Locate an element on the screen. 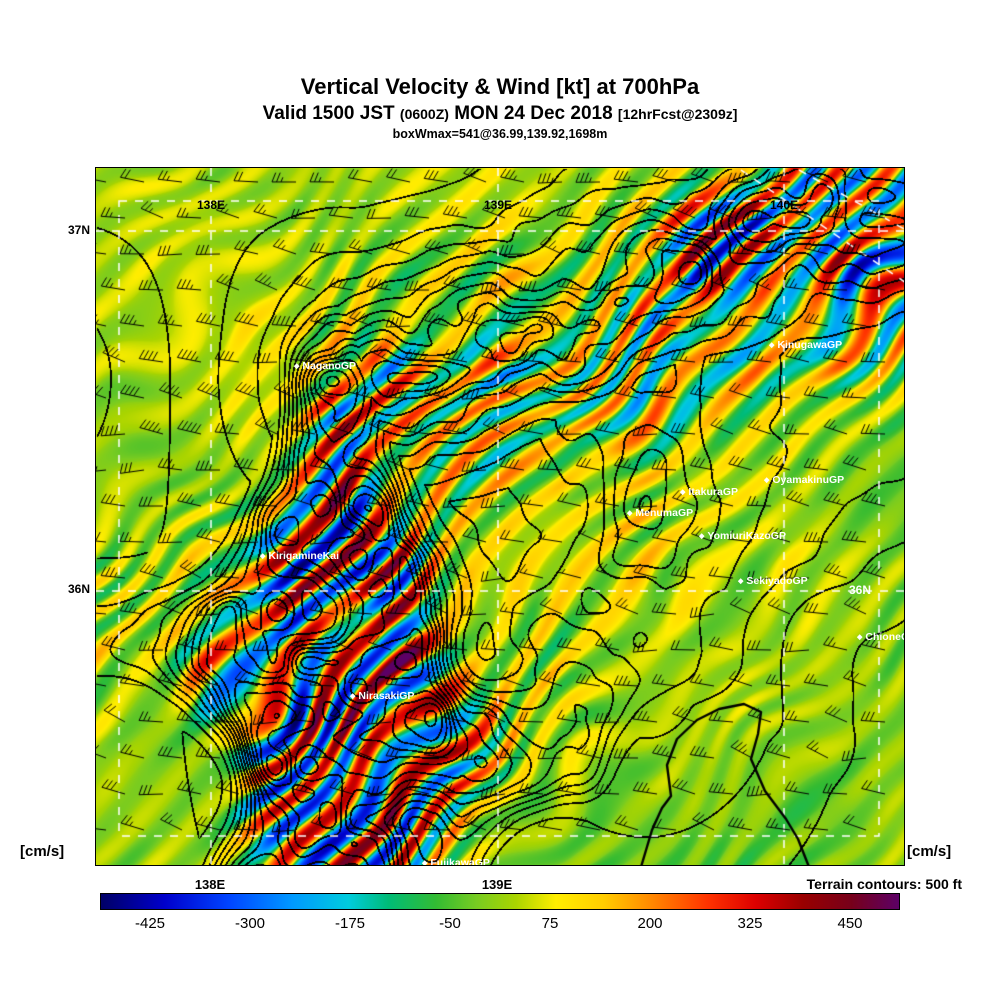 This screenshot has width=1000, height=1000. station-name: KirigamineKai is located at coordinates (303, 556).